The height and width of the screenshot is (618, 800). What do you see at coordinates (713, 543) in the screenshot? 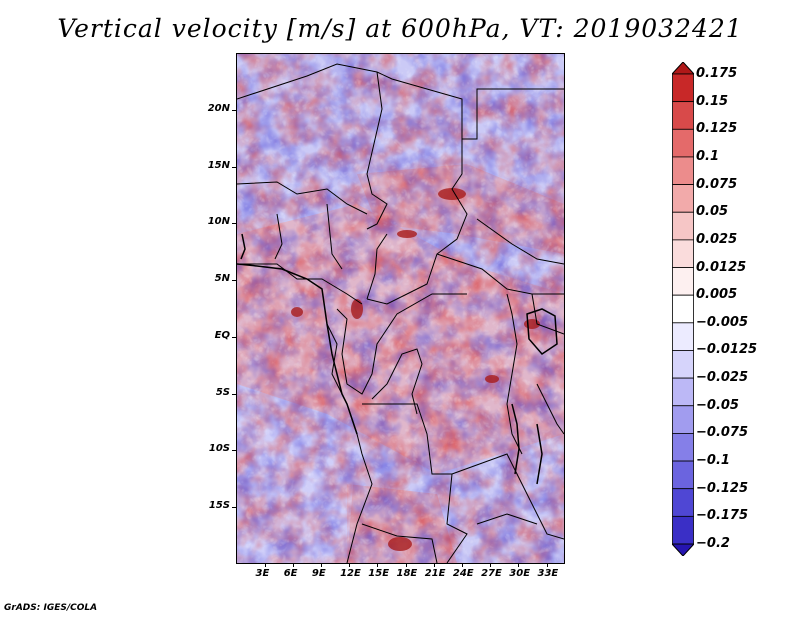
I see `colorbar-level-label: −0.2` at bounding box center [713, 543].